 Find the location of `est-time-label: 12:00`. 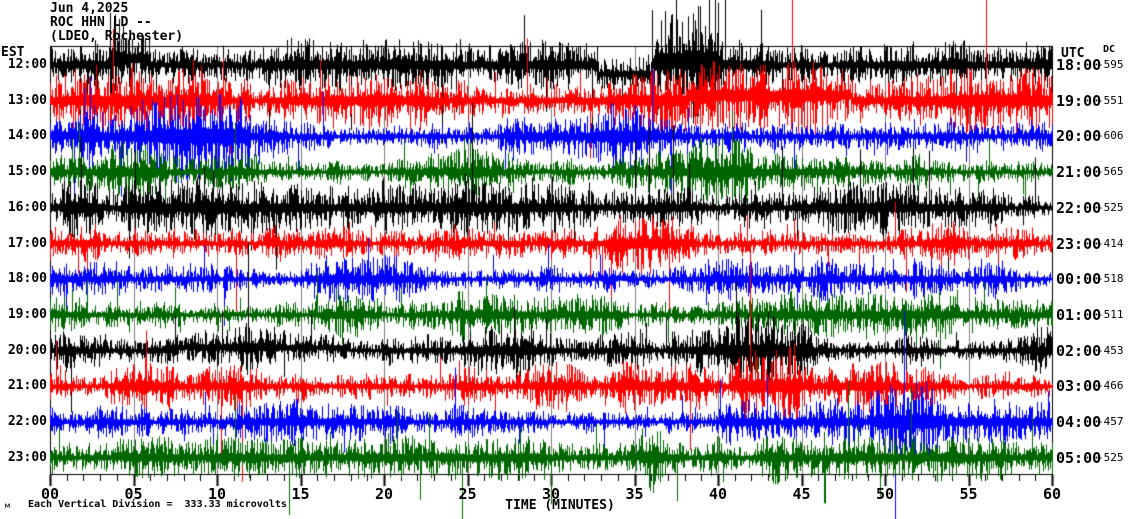

est-time-label: 12:00 is located at coordinates (27, 64).